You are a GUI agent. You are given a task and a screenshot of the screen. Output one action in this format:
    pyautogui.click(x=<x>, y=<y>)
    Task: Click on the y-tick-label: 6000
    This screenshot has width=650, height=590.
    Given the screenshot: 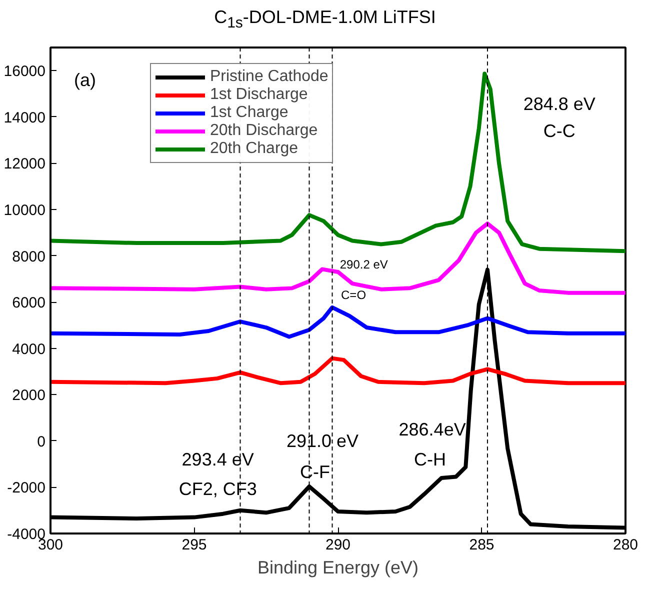 What is the action you would take?
    pyautogui.click(x=29, y=303)
    